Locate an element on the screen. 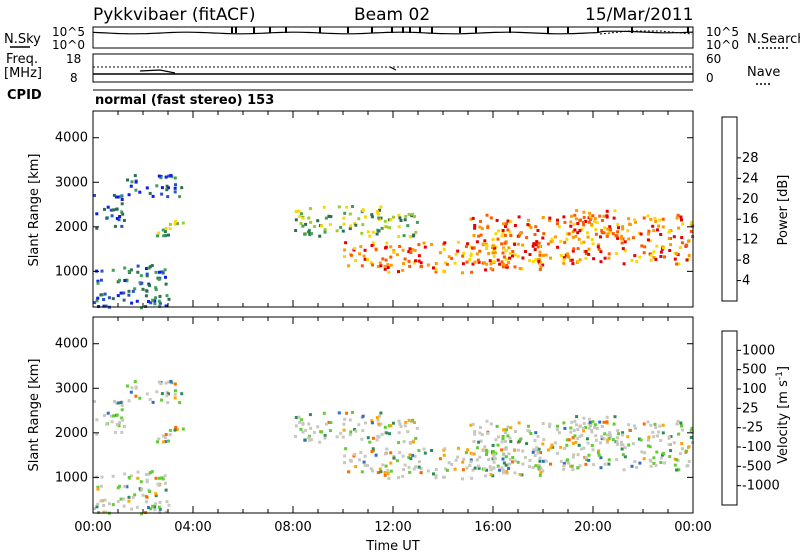  power-colorbar-tick-label: 24 is located at coordinates (750, 178).